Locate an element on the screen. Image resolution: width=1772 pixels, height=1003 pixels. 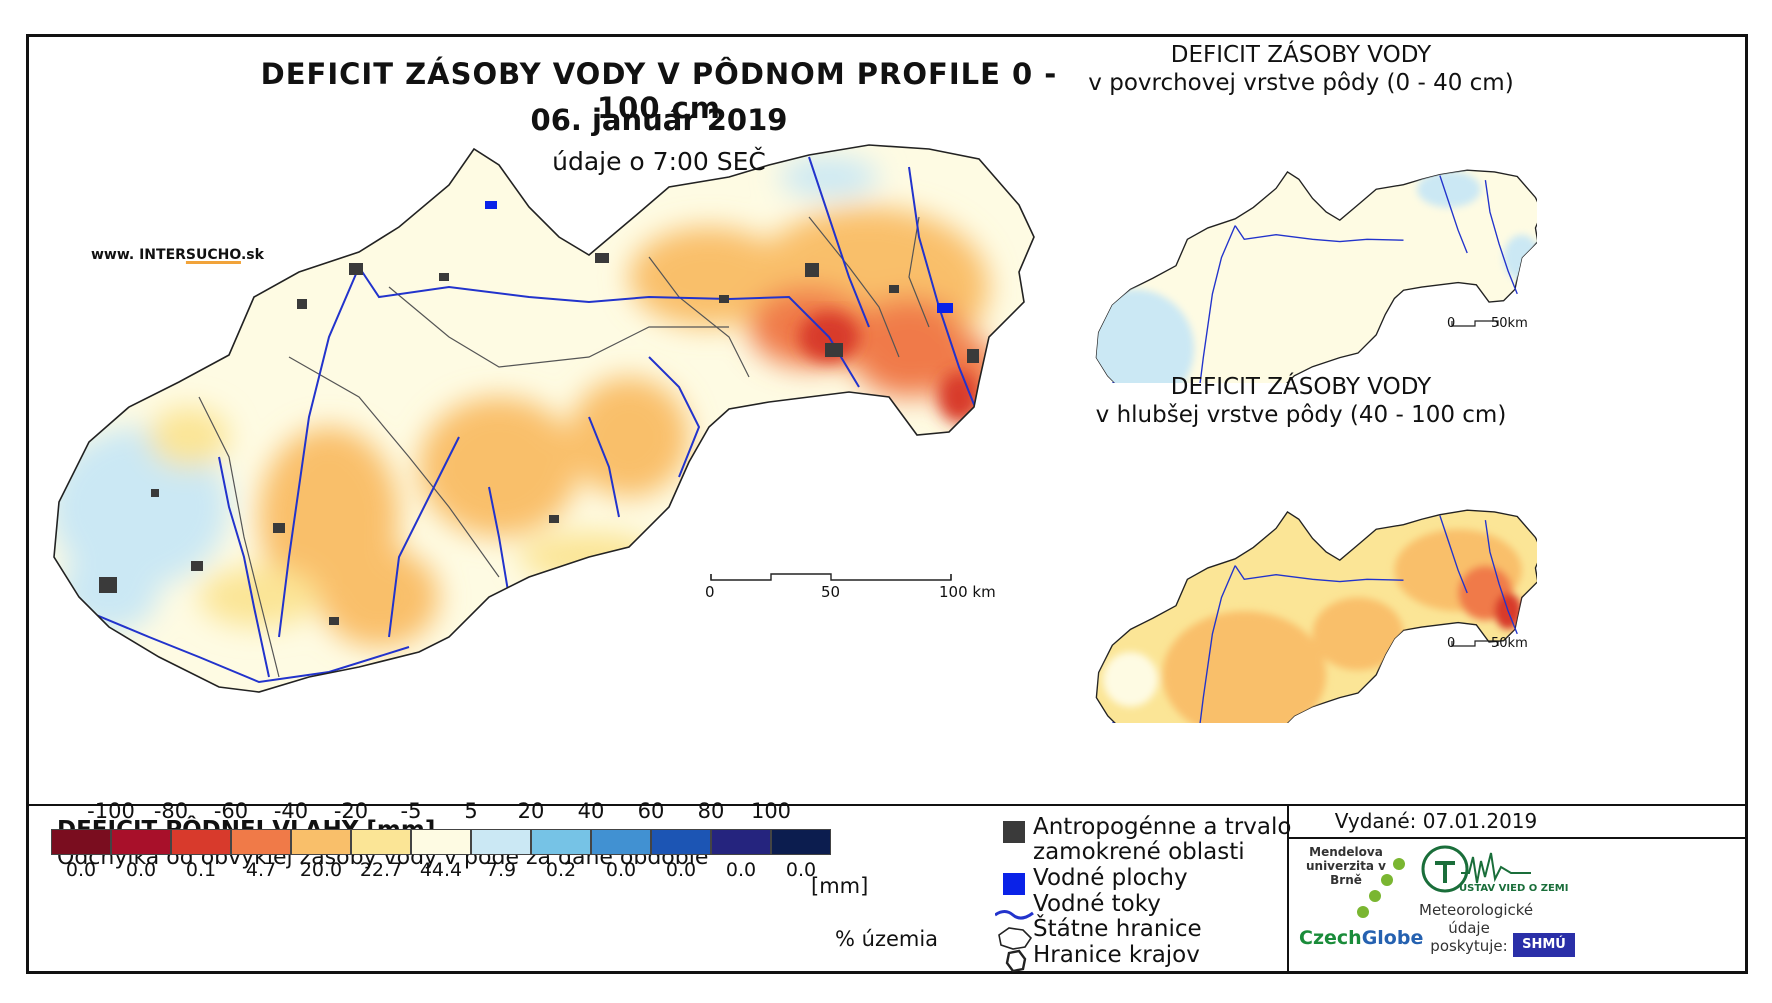
symbol-legend-icons is located at coordinates (1014, 897).